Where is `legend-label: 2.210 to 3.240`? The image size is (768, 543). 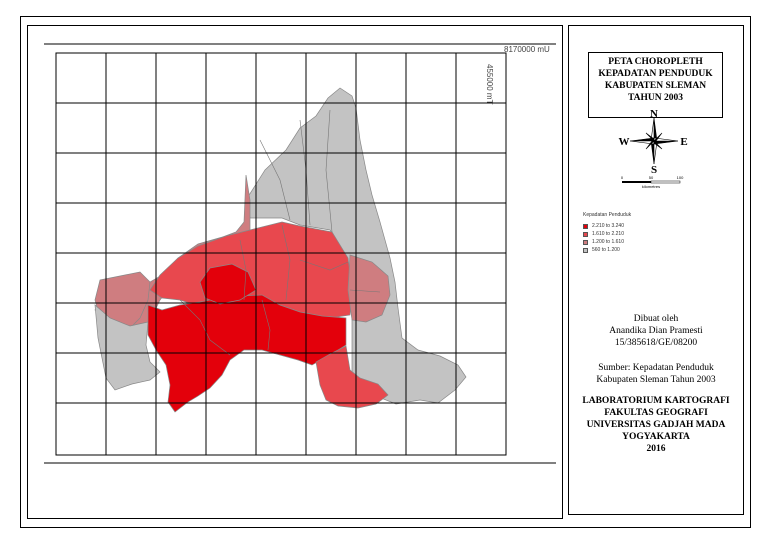
legend-label: 2.210 to 3.240 is located at coordinates (608, 226).